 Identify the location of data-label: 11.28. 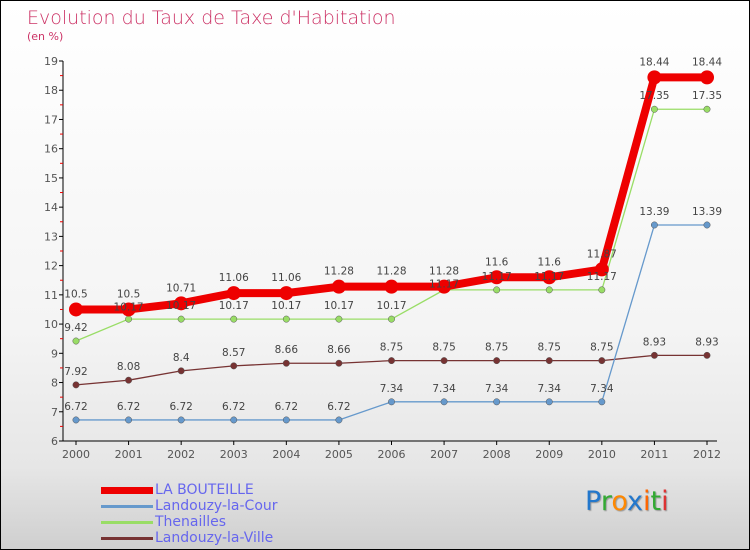
(391, 272).